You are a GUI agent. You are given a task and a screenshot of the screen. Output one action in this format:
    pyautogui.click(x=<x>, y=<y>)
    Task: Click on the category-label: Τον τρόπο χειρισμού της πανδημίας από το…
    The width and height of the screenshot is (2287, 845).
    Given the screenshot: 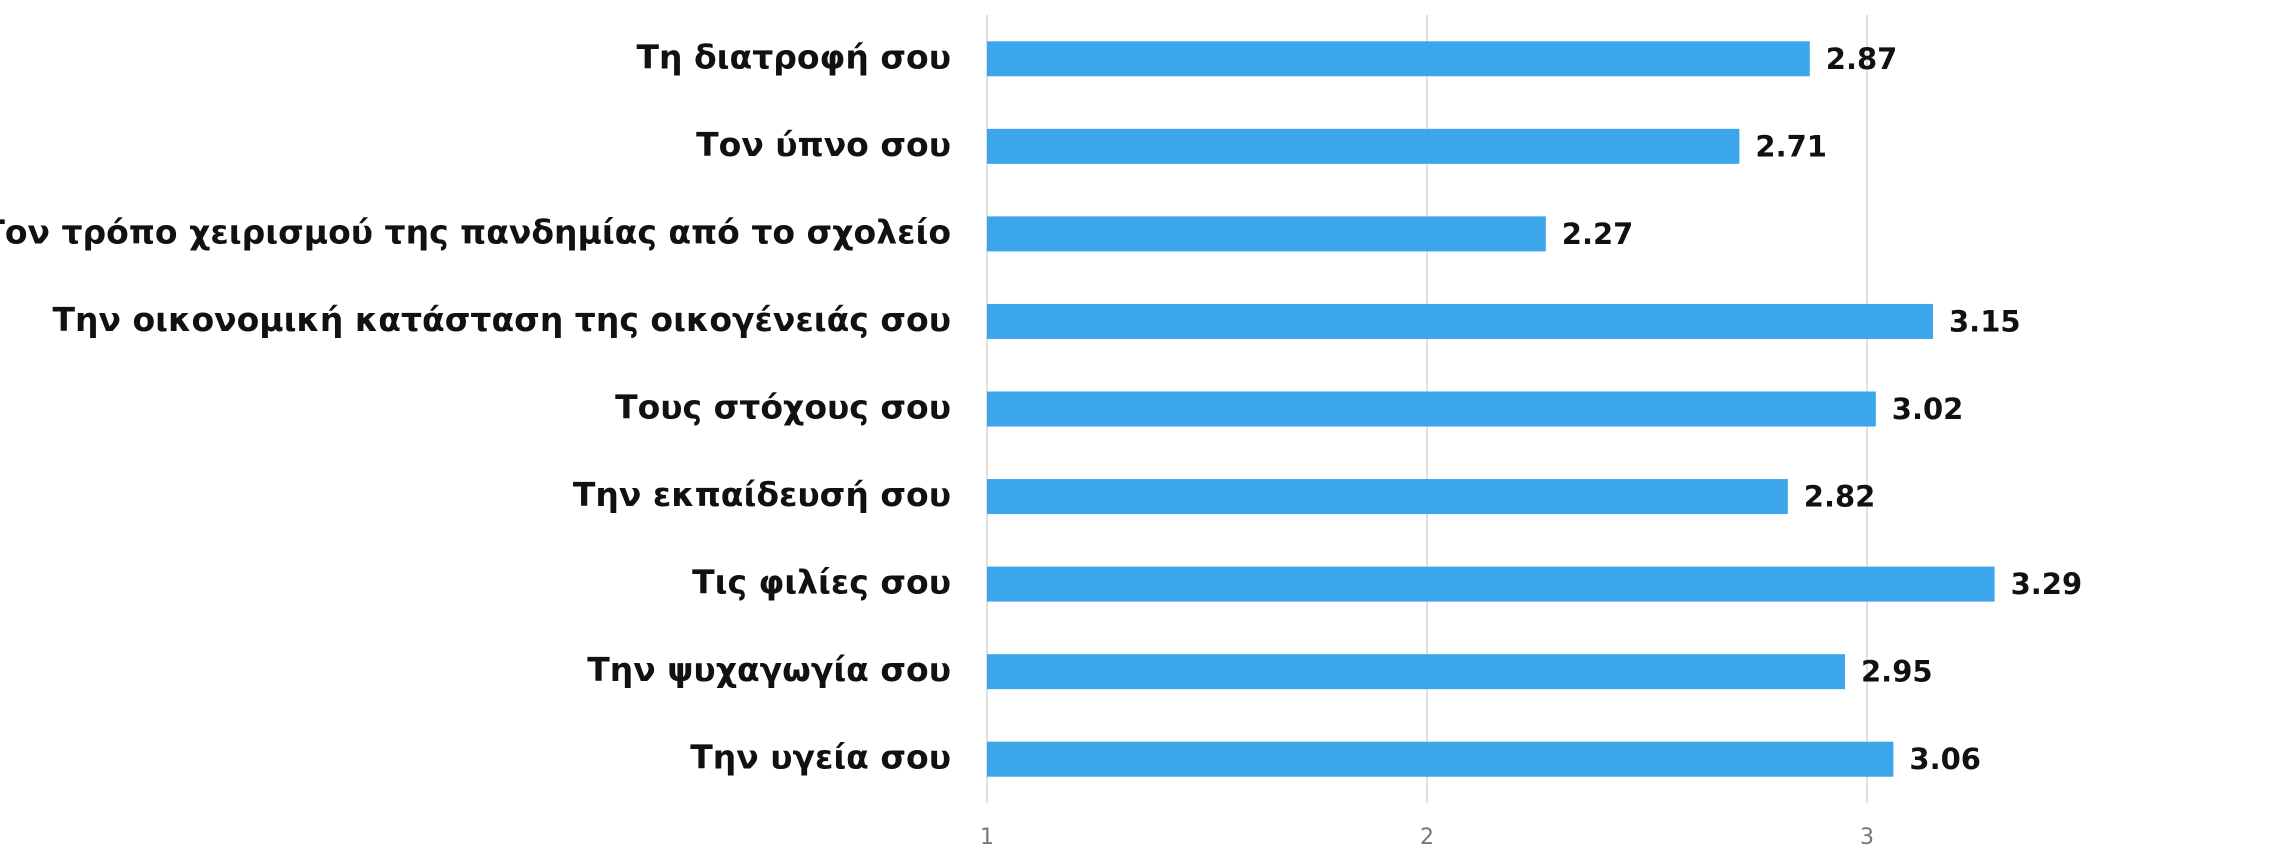 What is the action you would take?
    pyautogui.click(x=475, y=231)
    